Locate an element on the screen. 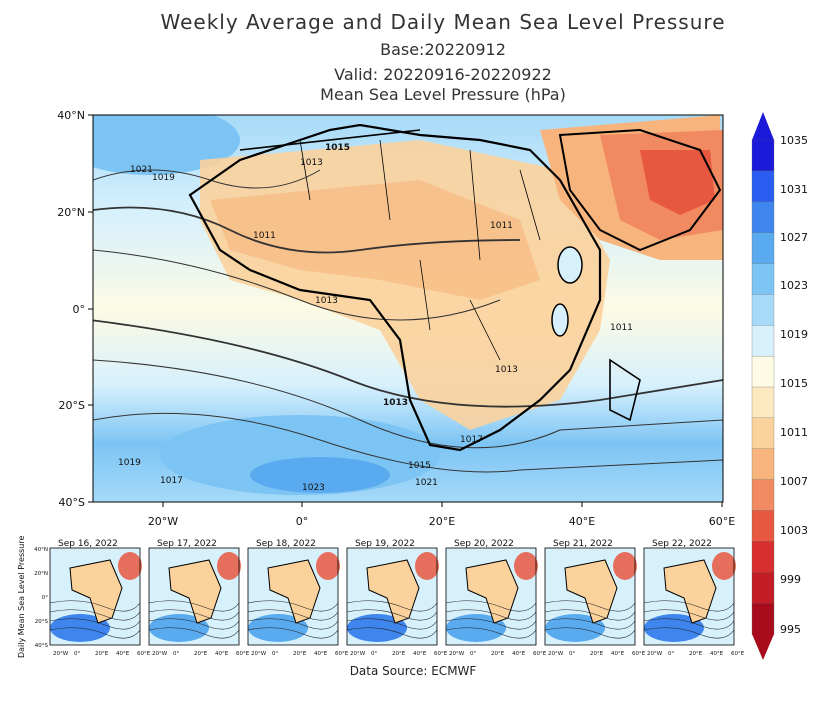 Image resolution: width=826 pixels, height=702 pixels. arabia-coastline is located at coordinates (640, 190).